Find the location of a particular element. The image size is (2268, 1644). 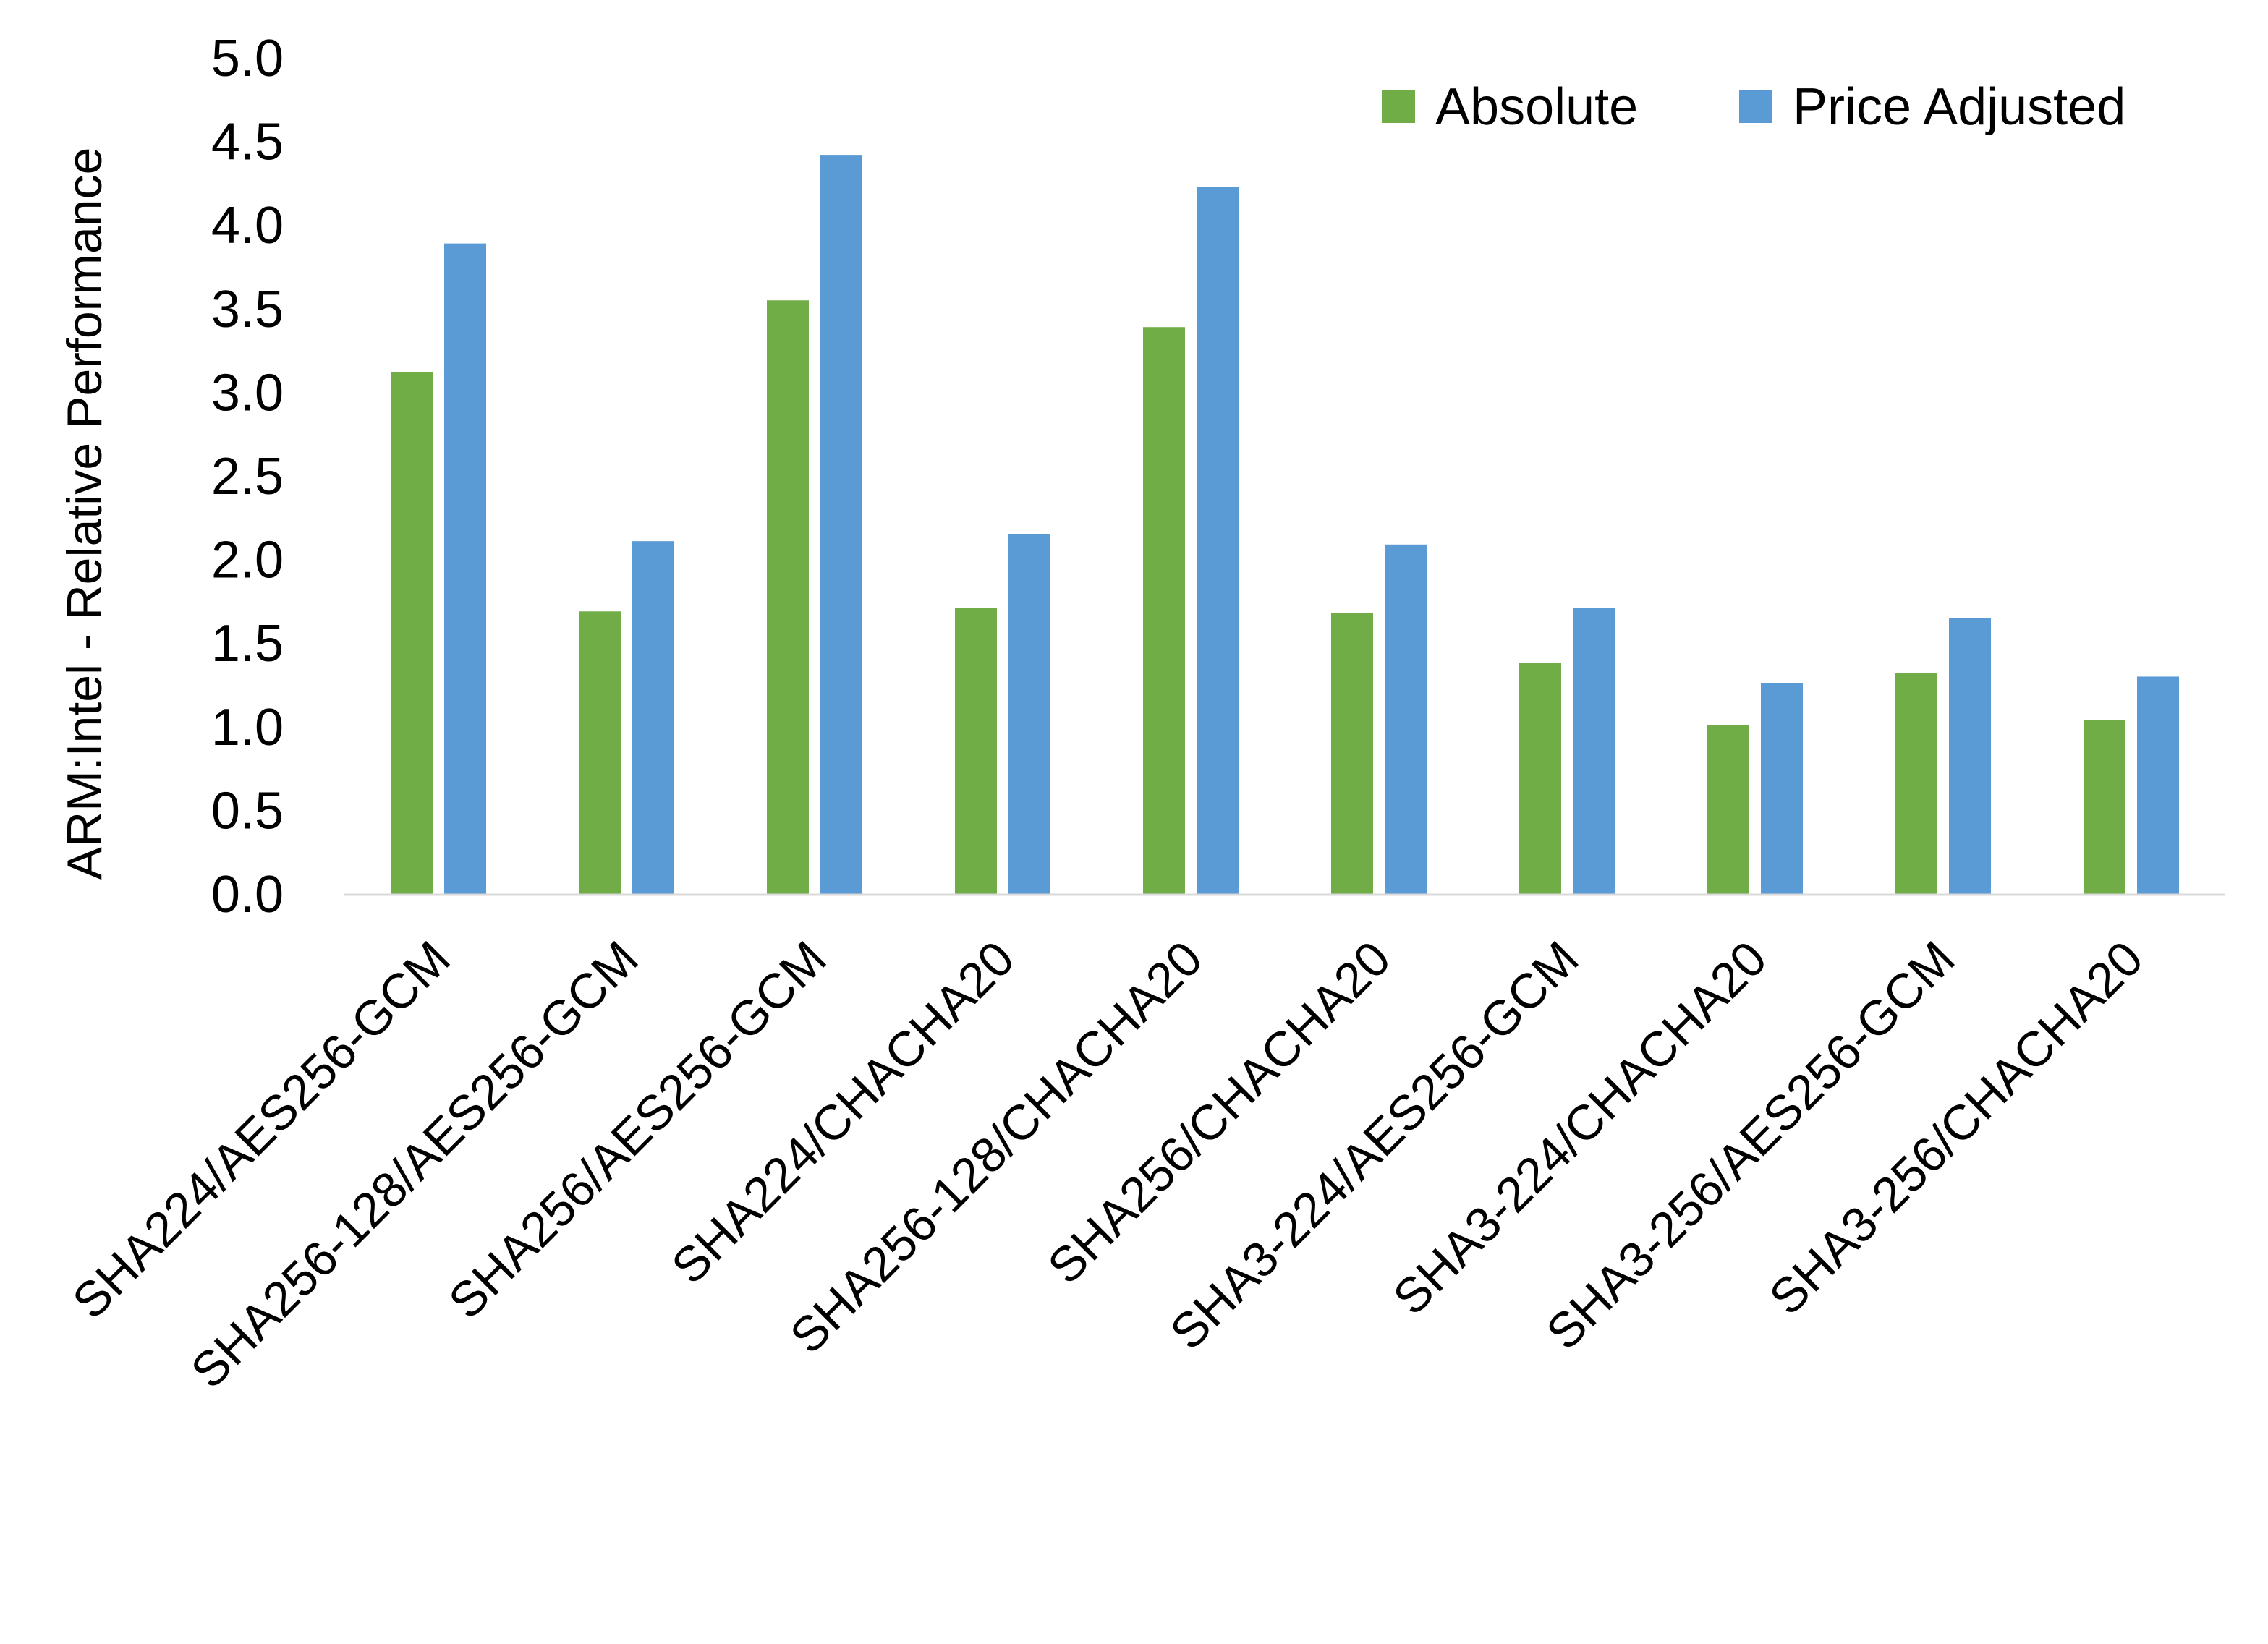

y-tick-label: 0.5 is located at coordinates (247, 811).